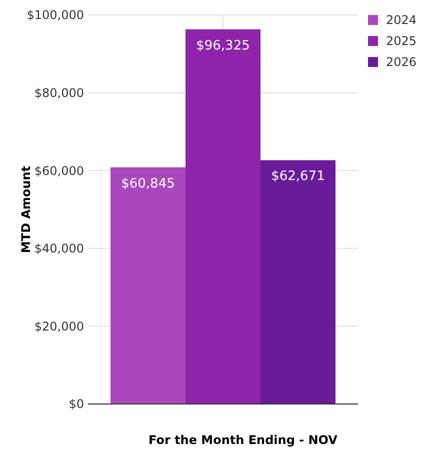 Image resolution: width=443 pixels, height=457 pixels. Describe the element at coordinates (26, 210) in the screenshot. I see `y-axis-title: MTD Amount` at that location.